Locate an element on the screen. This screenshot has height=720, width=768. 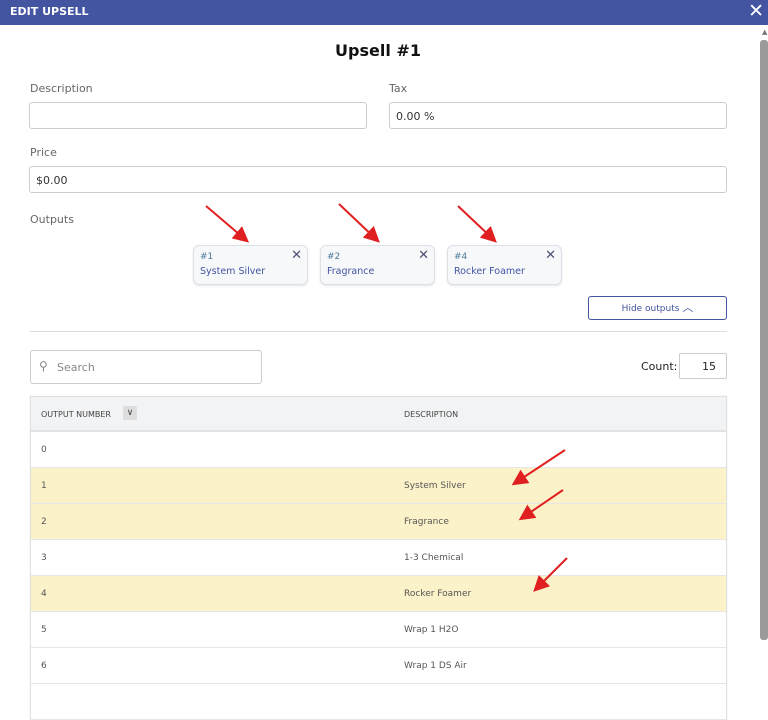
output-chip: #1 System Silver ✕ is located at coordinates (250, 265).